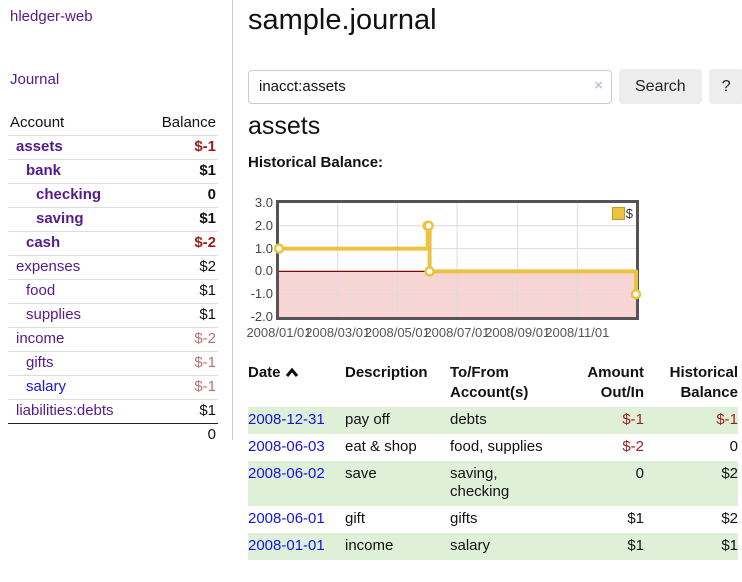 The image size is (742, 582). Describe the element at coordinates (602, 483) in the screenshot. I see `transaction-amount: 0` at that location.